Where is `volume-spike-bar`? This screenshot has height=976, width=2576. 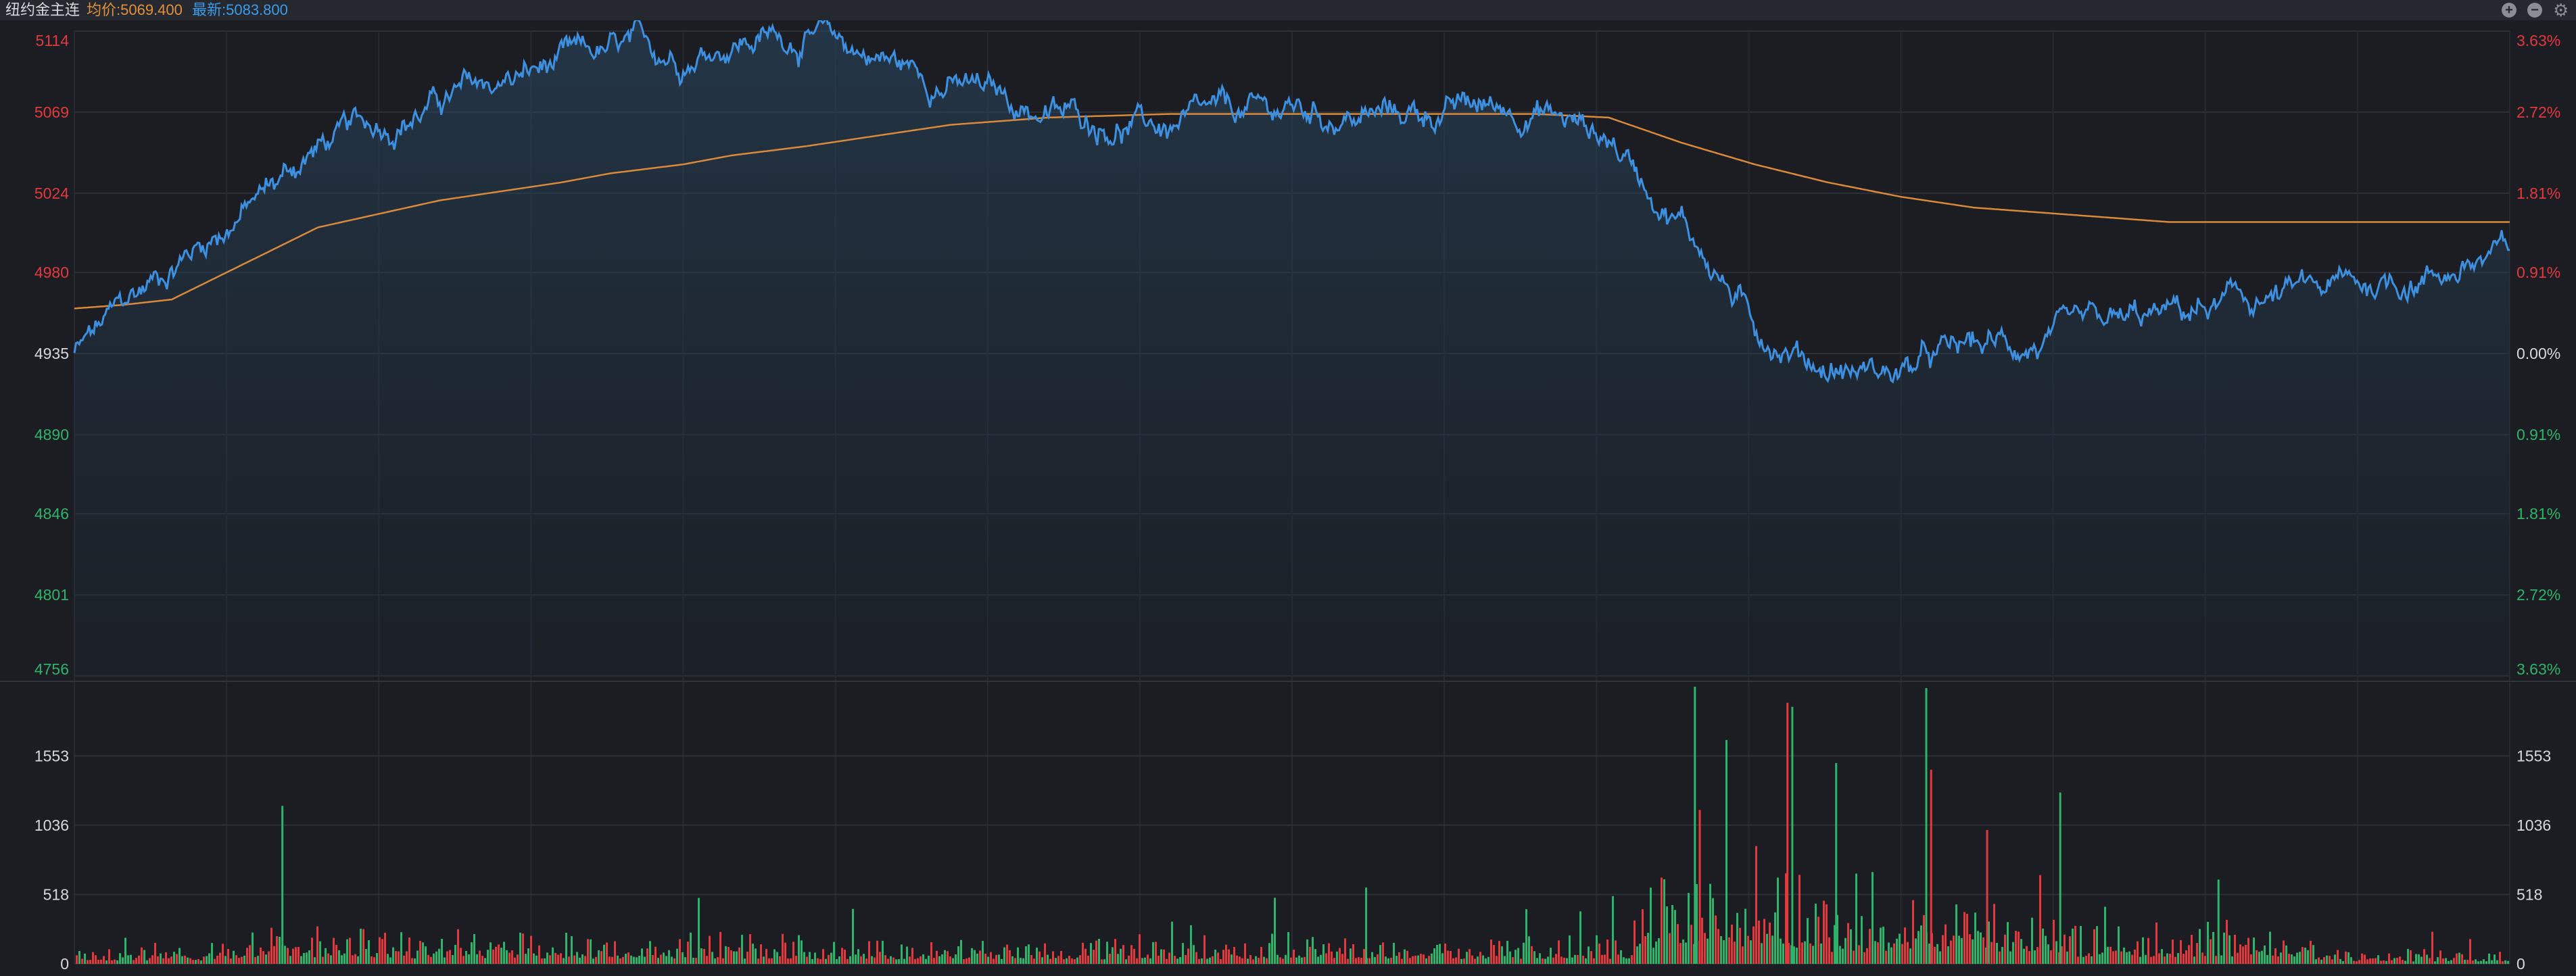 volume-spike-bar is located at coordinates (2218, 921).